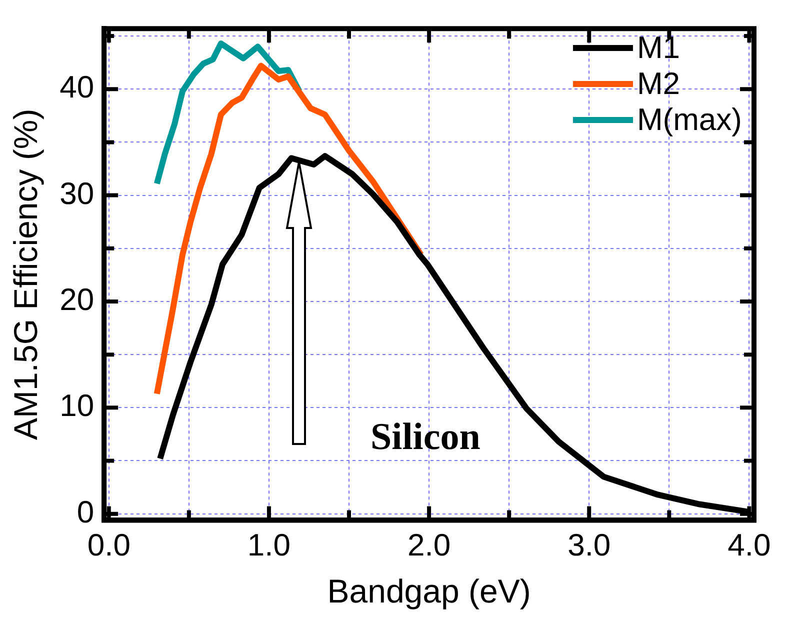 The height and width of the screenshot is (617, 790). I want to click on legend-label: M(max), so click(689, 120).